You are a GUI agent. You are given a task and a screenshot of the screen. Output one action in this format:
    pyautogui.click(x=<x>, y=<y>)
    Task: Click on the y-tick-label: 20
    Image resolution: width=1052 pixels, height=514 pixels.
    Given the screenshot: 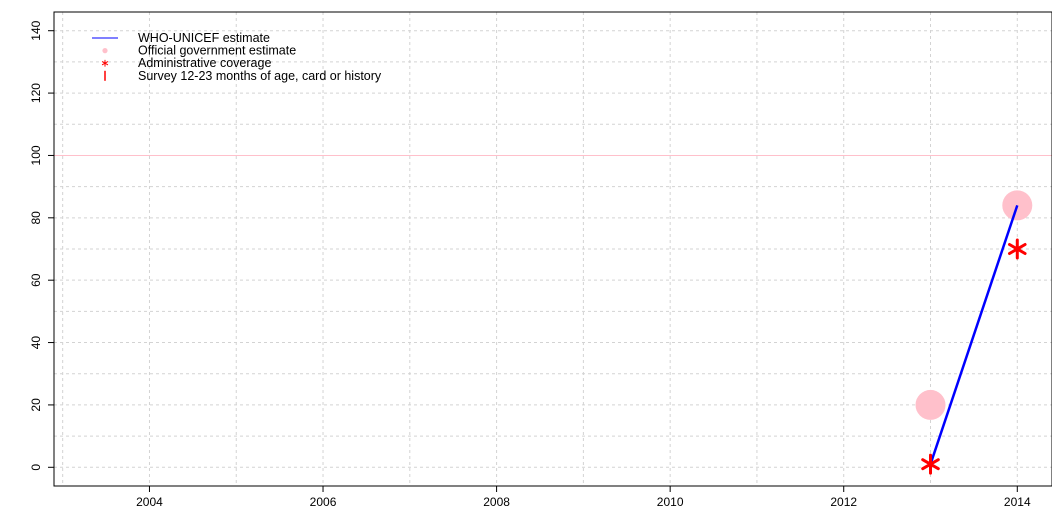 What is the action you would take?
    pyautogui.click(x=36, y=405)
    